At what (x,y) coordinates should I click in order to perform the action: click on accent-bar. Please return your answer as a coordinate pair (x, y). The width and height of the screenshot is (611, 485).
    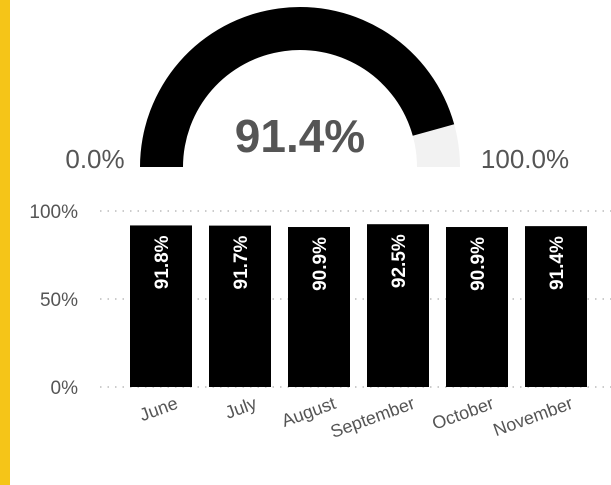
    Looking at the image, I should click on (5, 242).